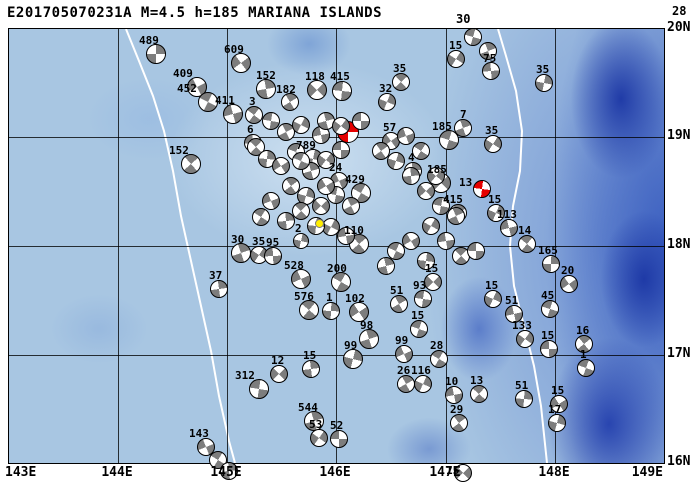  Describe the element at coordinates (679, 244) in the screenshot. I see `latitude-tick-label: 18N` at that location.